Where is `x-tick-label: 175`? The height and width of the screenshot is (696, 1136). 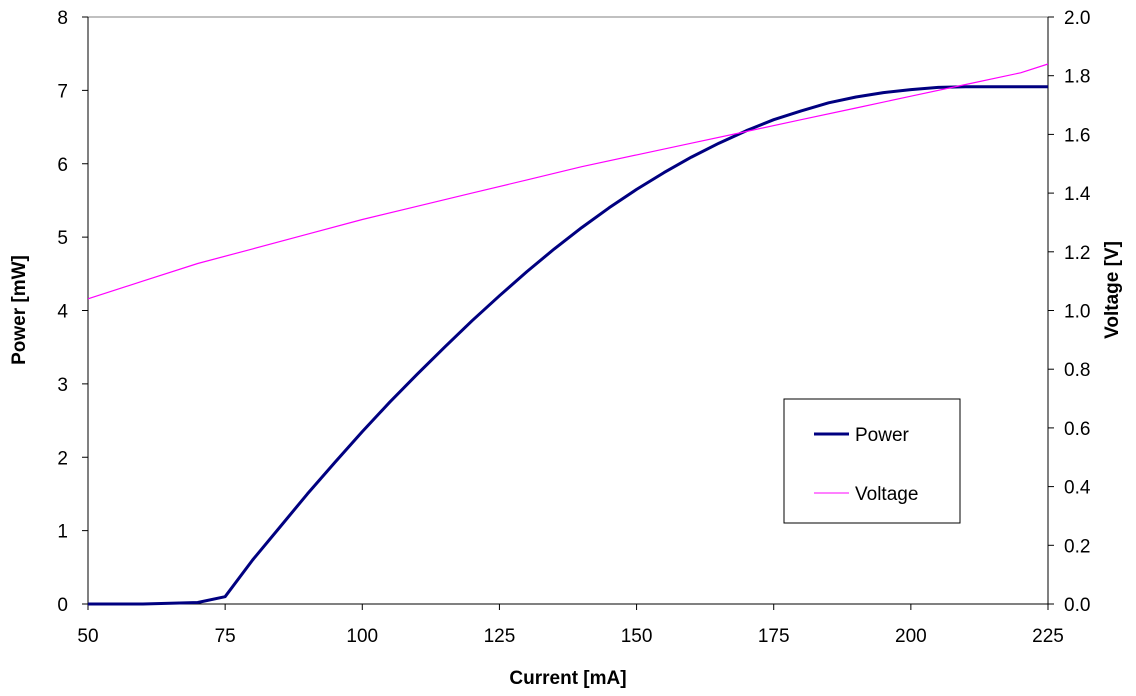 x-tick-label: 175 is located at coordinates (774, 636).